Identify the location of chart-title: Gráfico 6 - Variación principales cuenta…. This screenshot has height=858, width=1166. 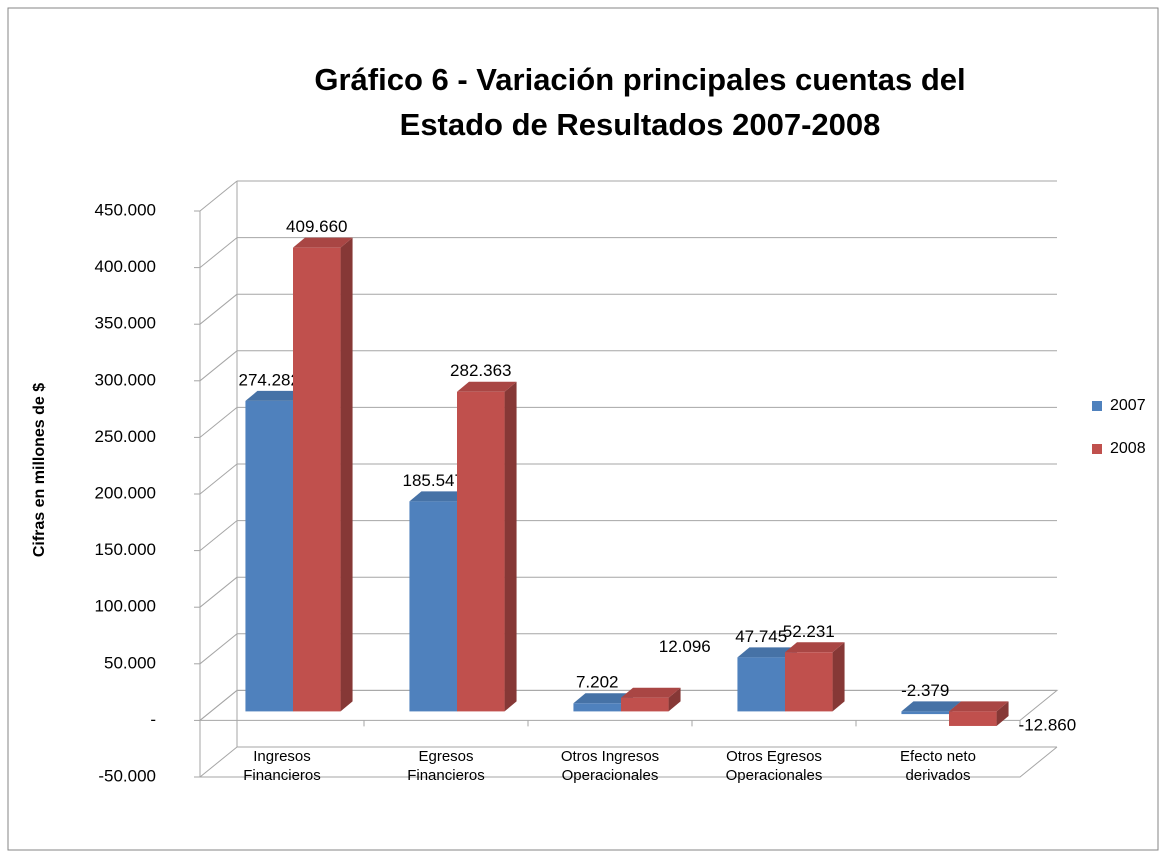
(639, 79).